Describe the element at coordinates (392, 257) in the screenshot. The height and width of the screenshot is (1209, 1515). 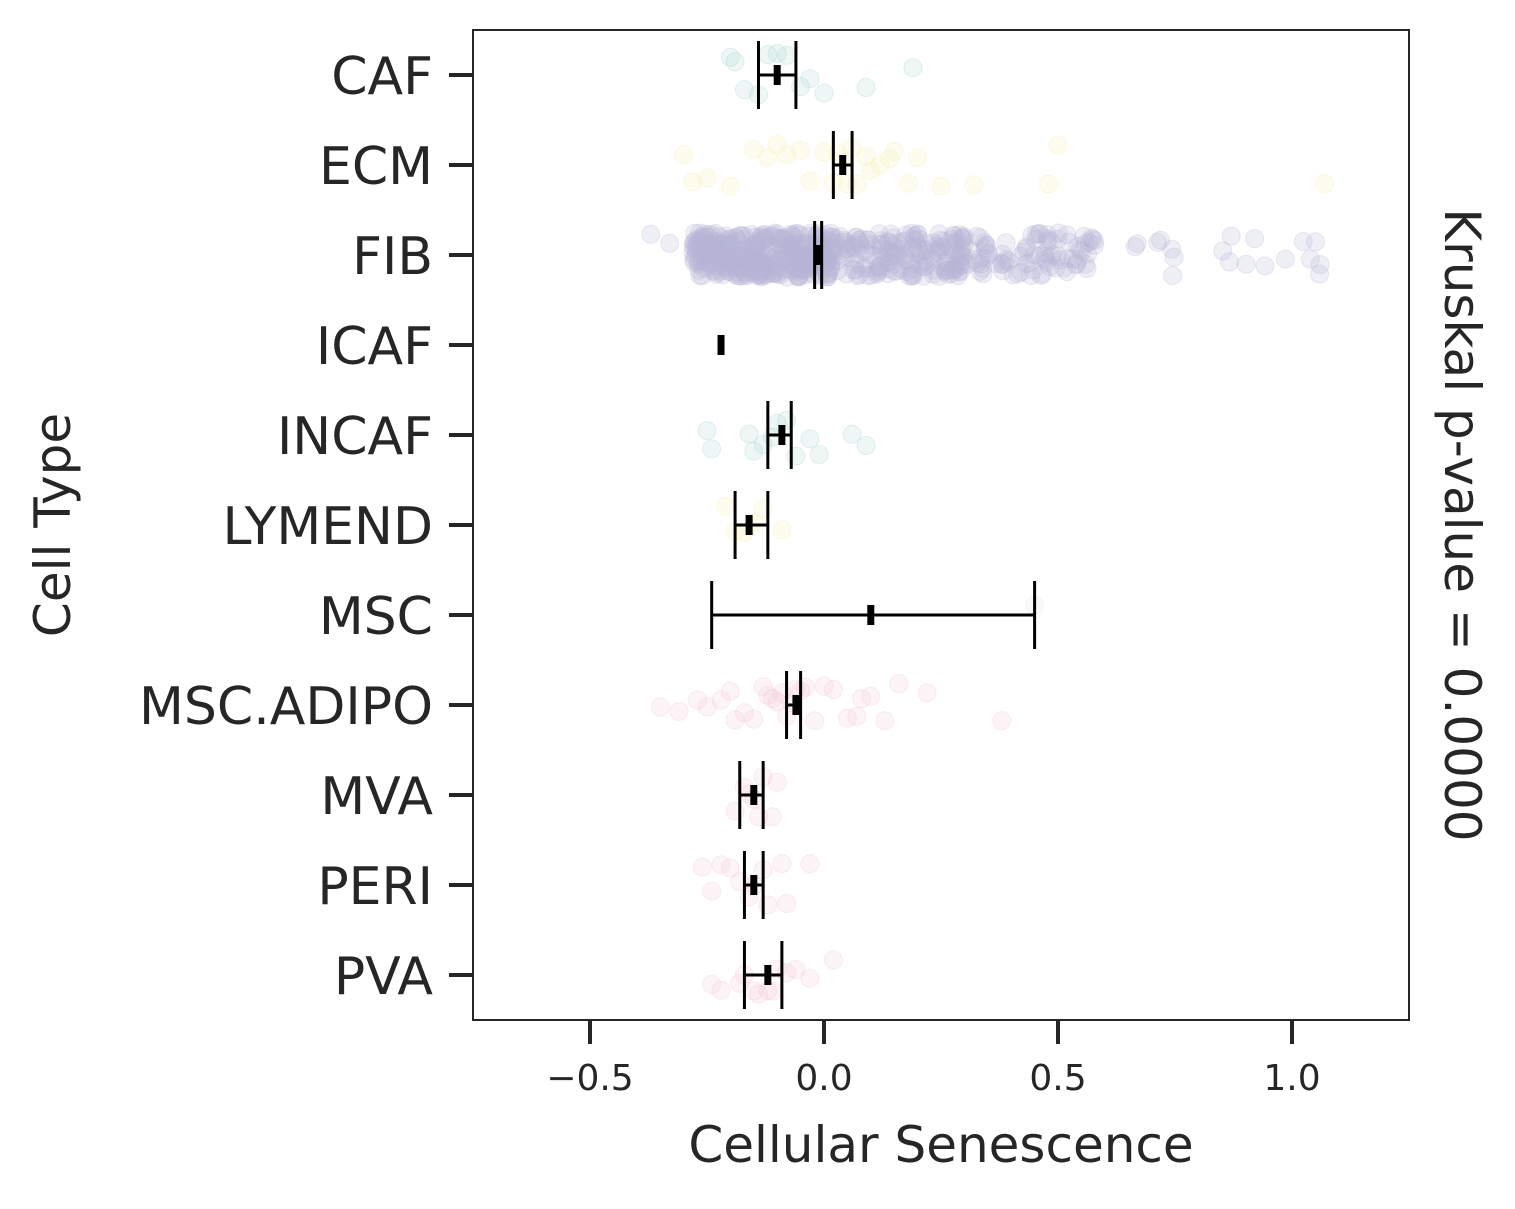
I see `y-tick-label: FIB` at that location.